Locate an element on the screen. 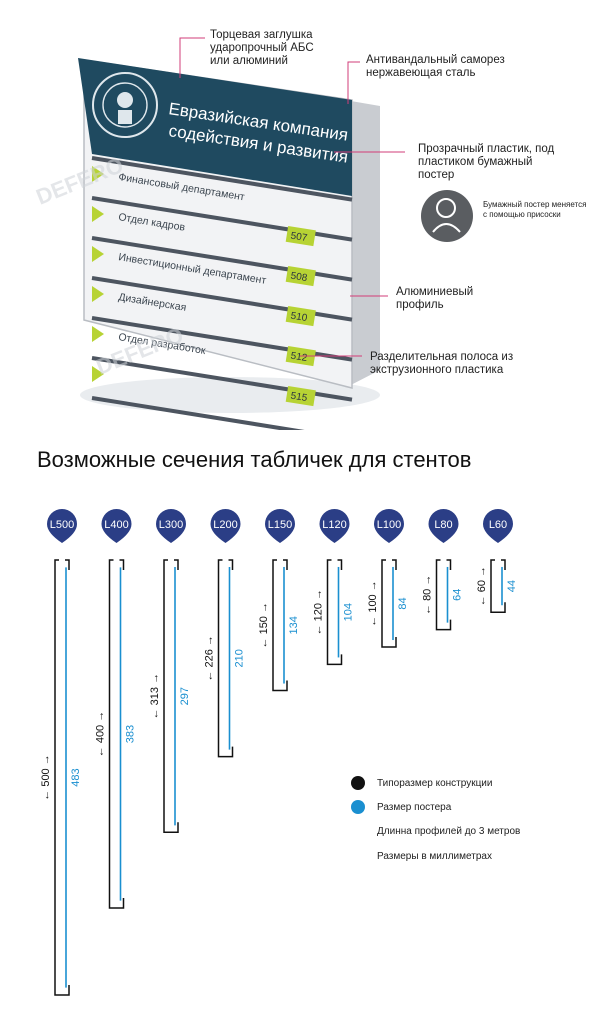  profile-l100: L100 ← 100 → 84 is located at coordinates (388, 578).